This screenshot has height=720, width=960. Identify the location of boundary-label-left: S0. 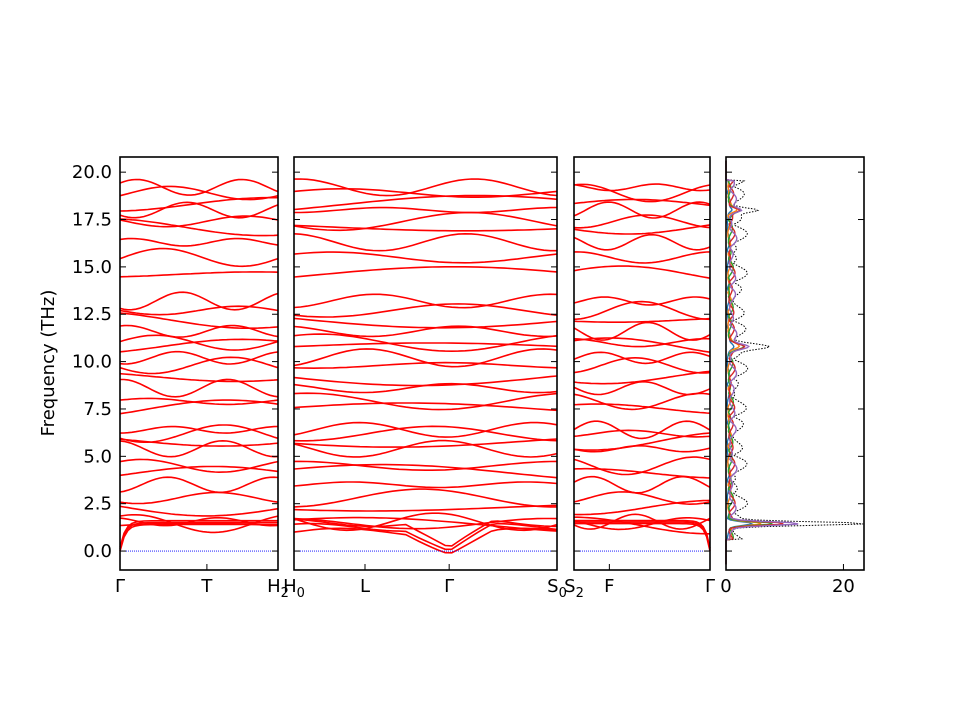
(557, 588).